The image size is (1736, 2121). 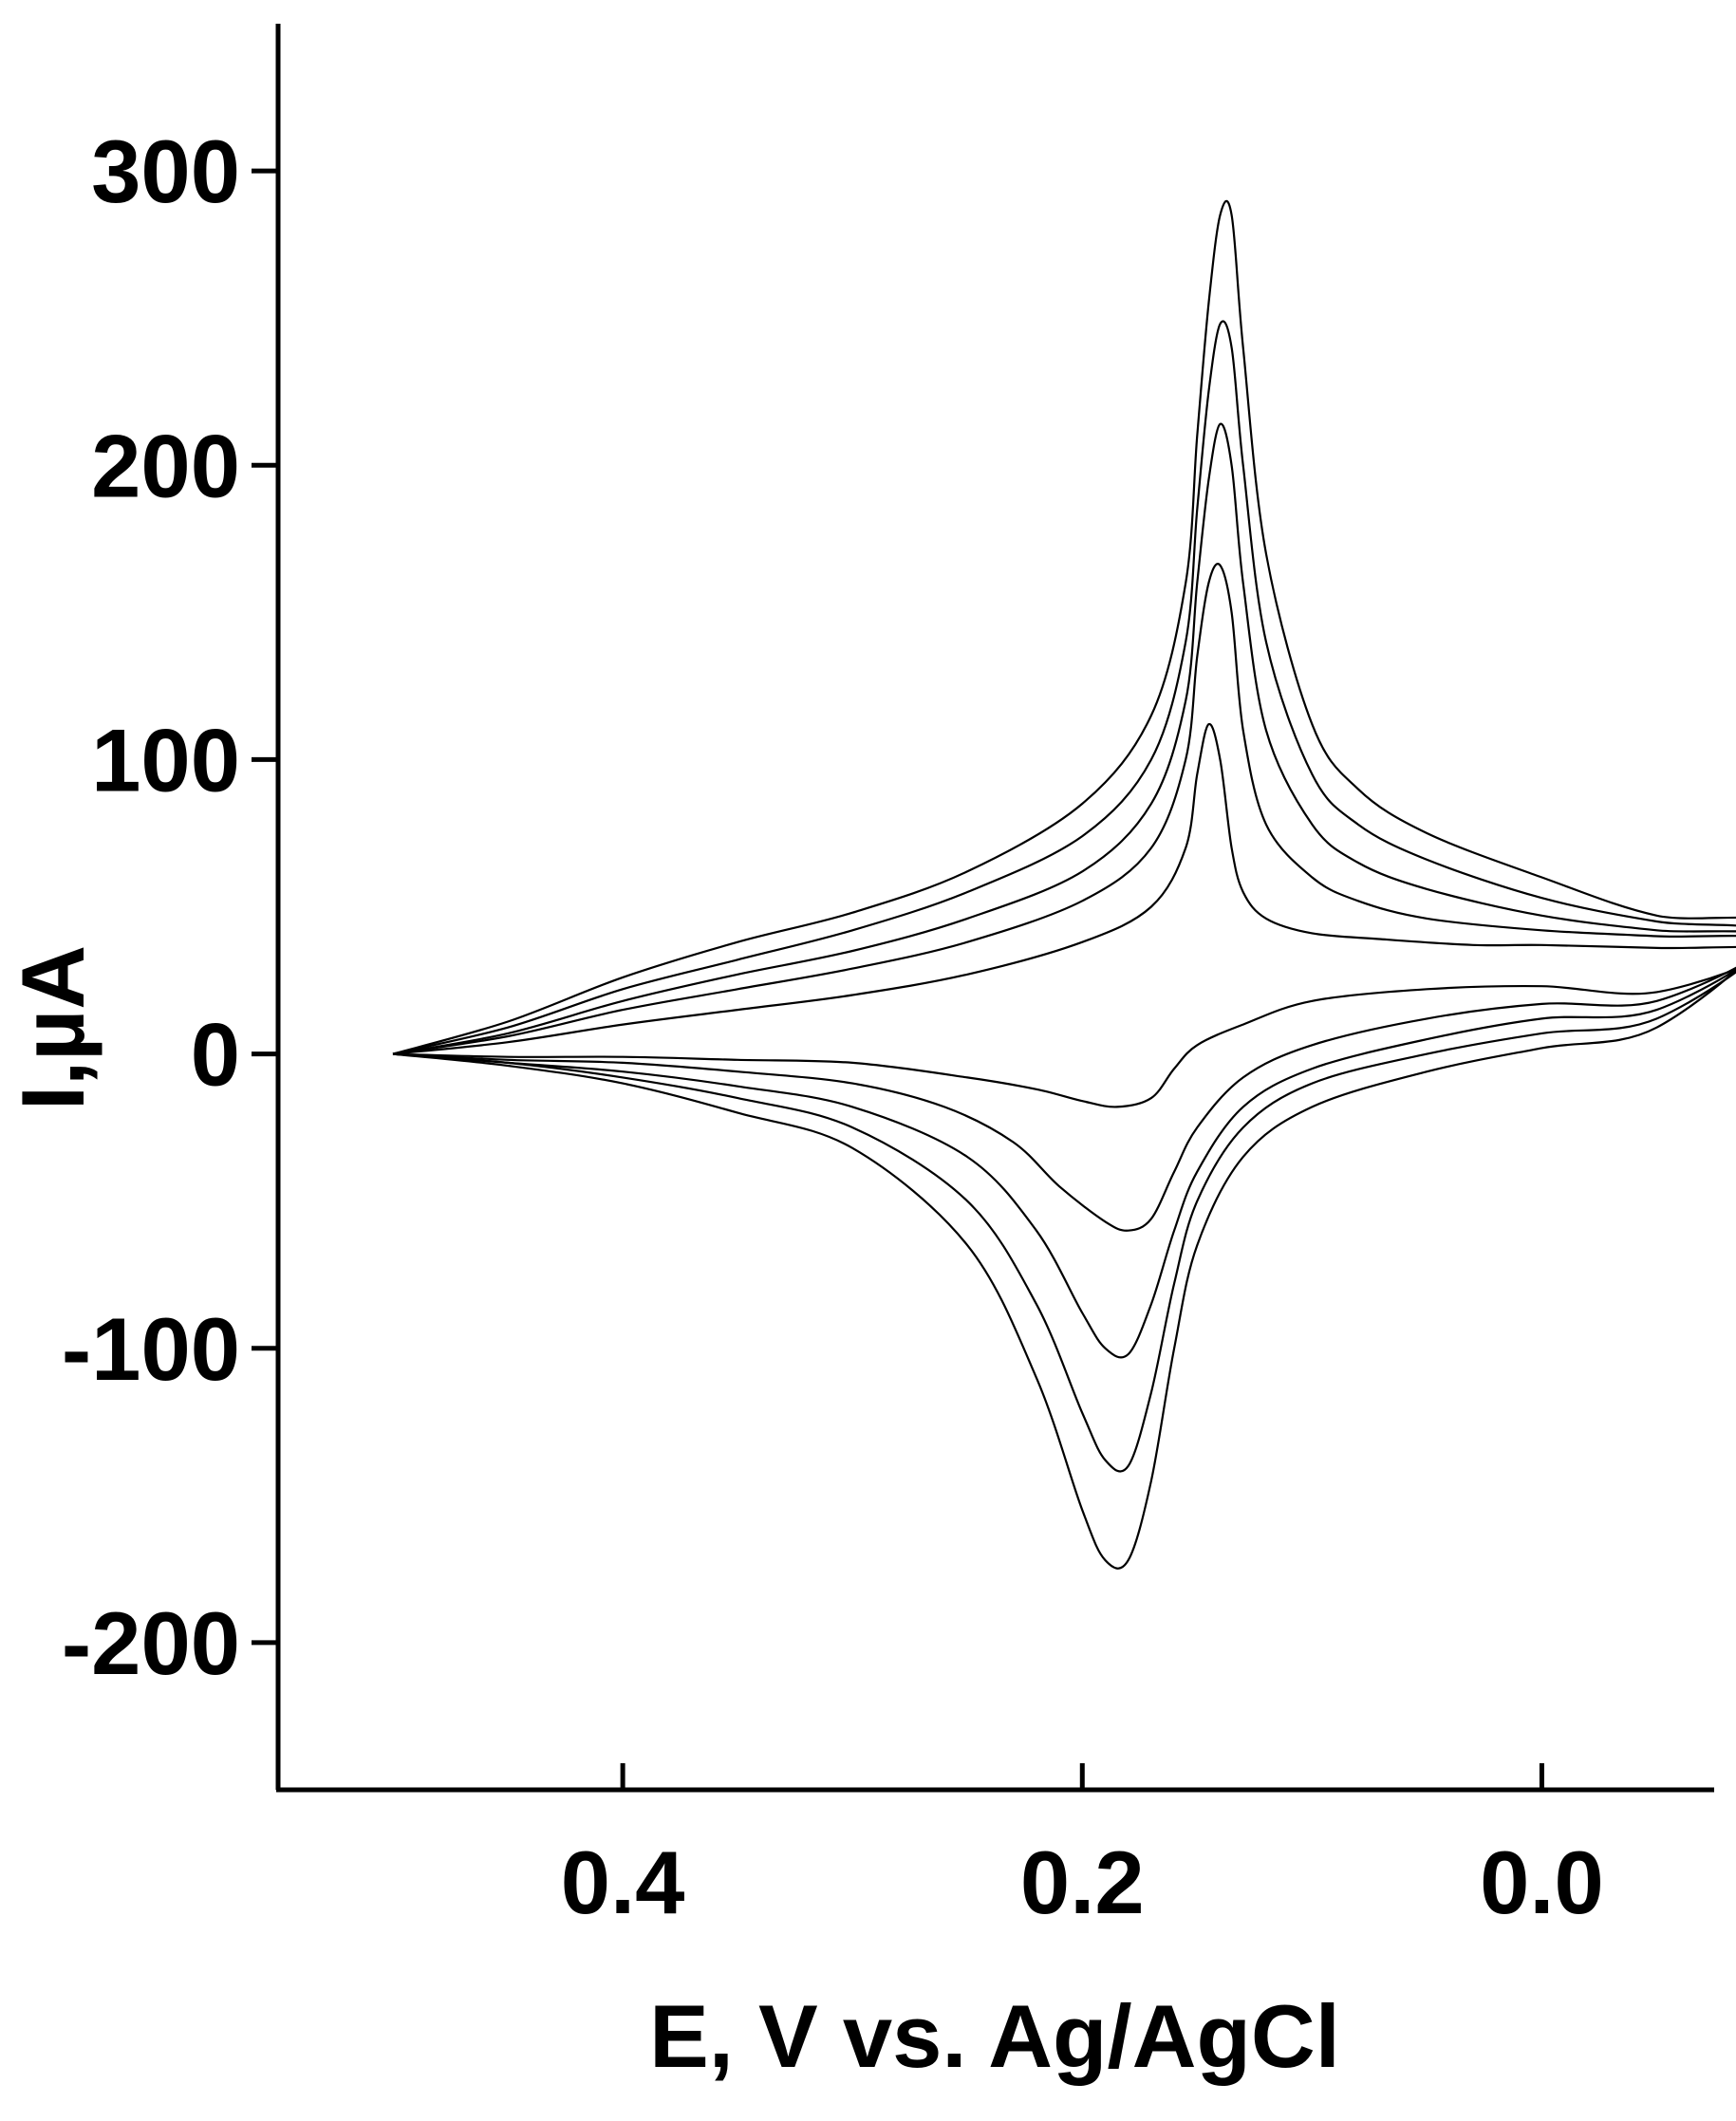 I want to click on y-tick-label: -100, so click(x=151, y=1349).